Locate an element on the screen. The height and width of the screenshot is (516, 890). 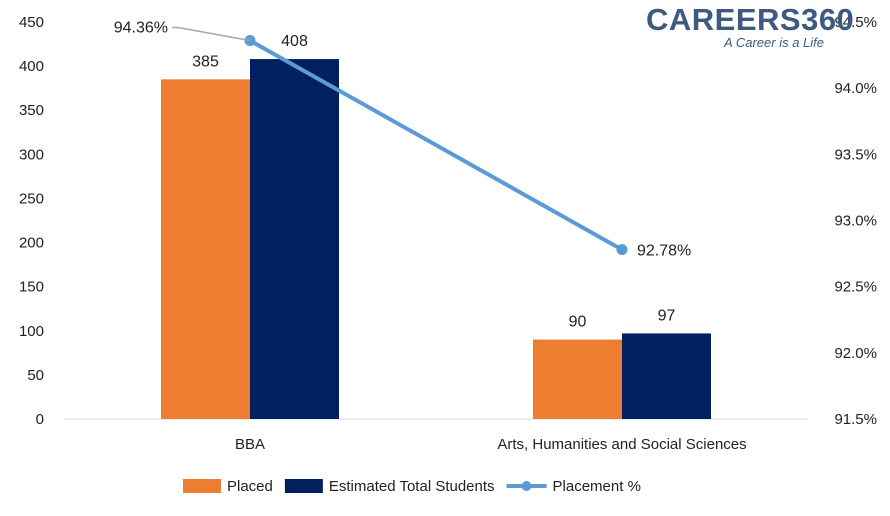
right-tick-label: 94.0% is located at coordinates (855, 88).